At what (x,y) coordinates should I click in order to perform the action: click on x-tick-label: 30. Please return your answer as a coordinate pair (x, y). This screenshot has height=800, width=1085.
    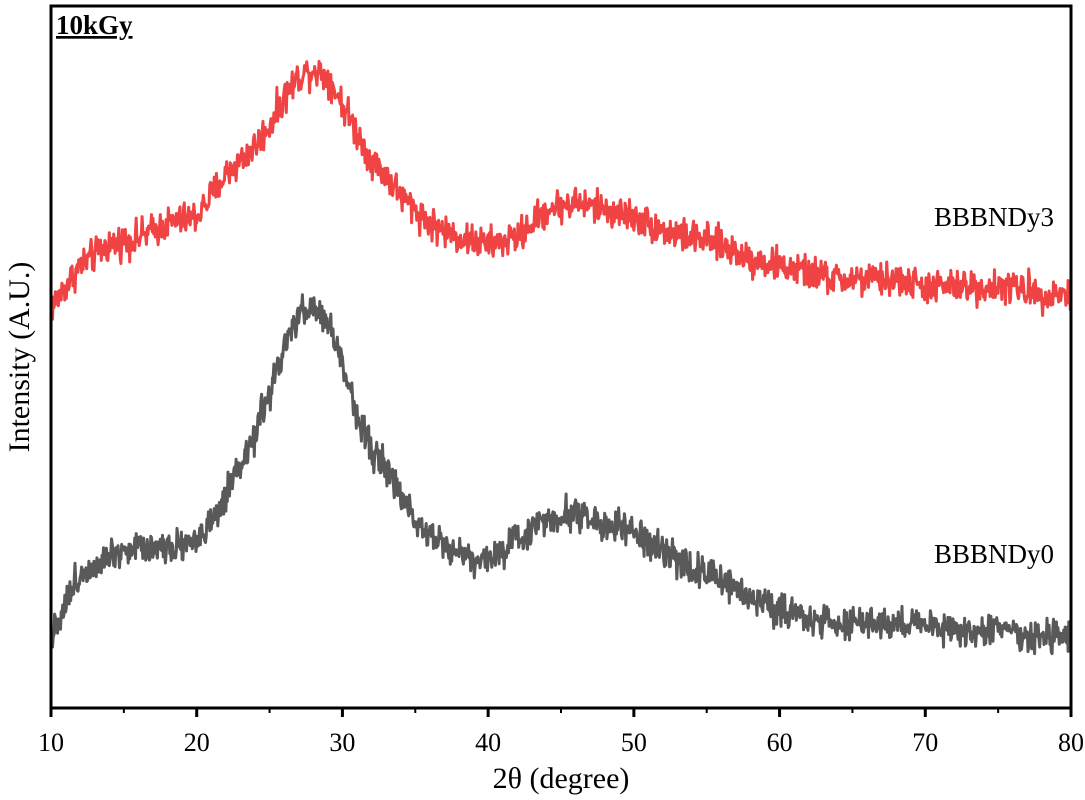
    Looking at the image, I should click on (342, 742).